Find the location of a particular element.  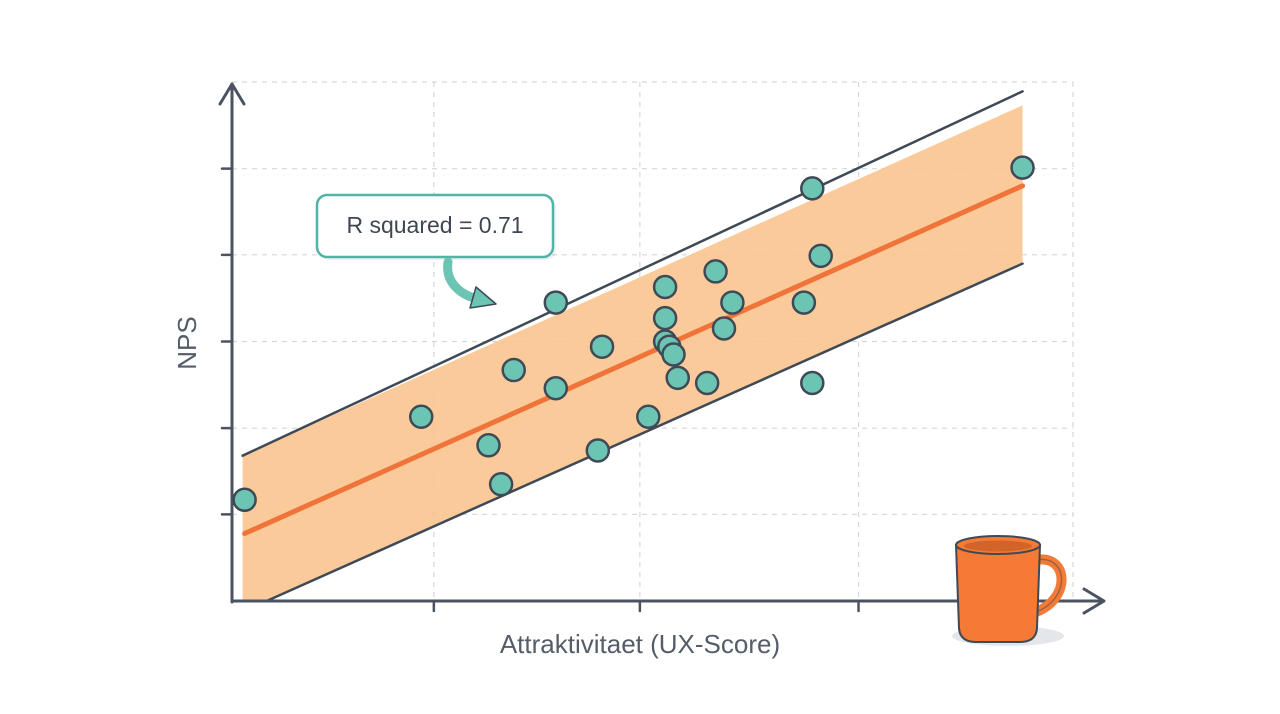

y-axis-title: NPS is located at coordinates (187, 342).